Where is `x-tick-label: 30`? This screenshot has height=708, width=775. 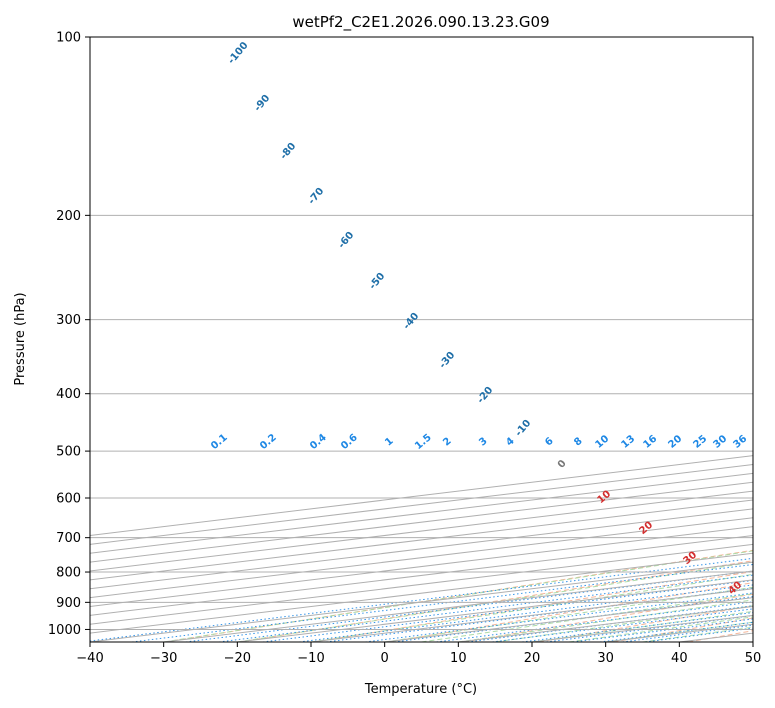
x-tick-label: 30 is located at coordinates (605, 658).